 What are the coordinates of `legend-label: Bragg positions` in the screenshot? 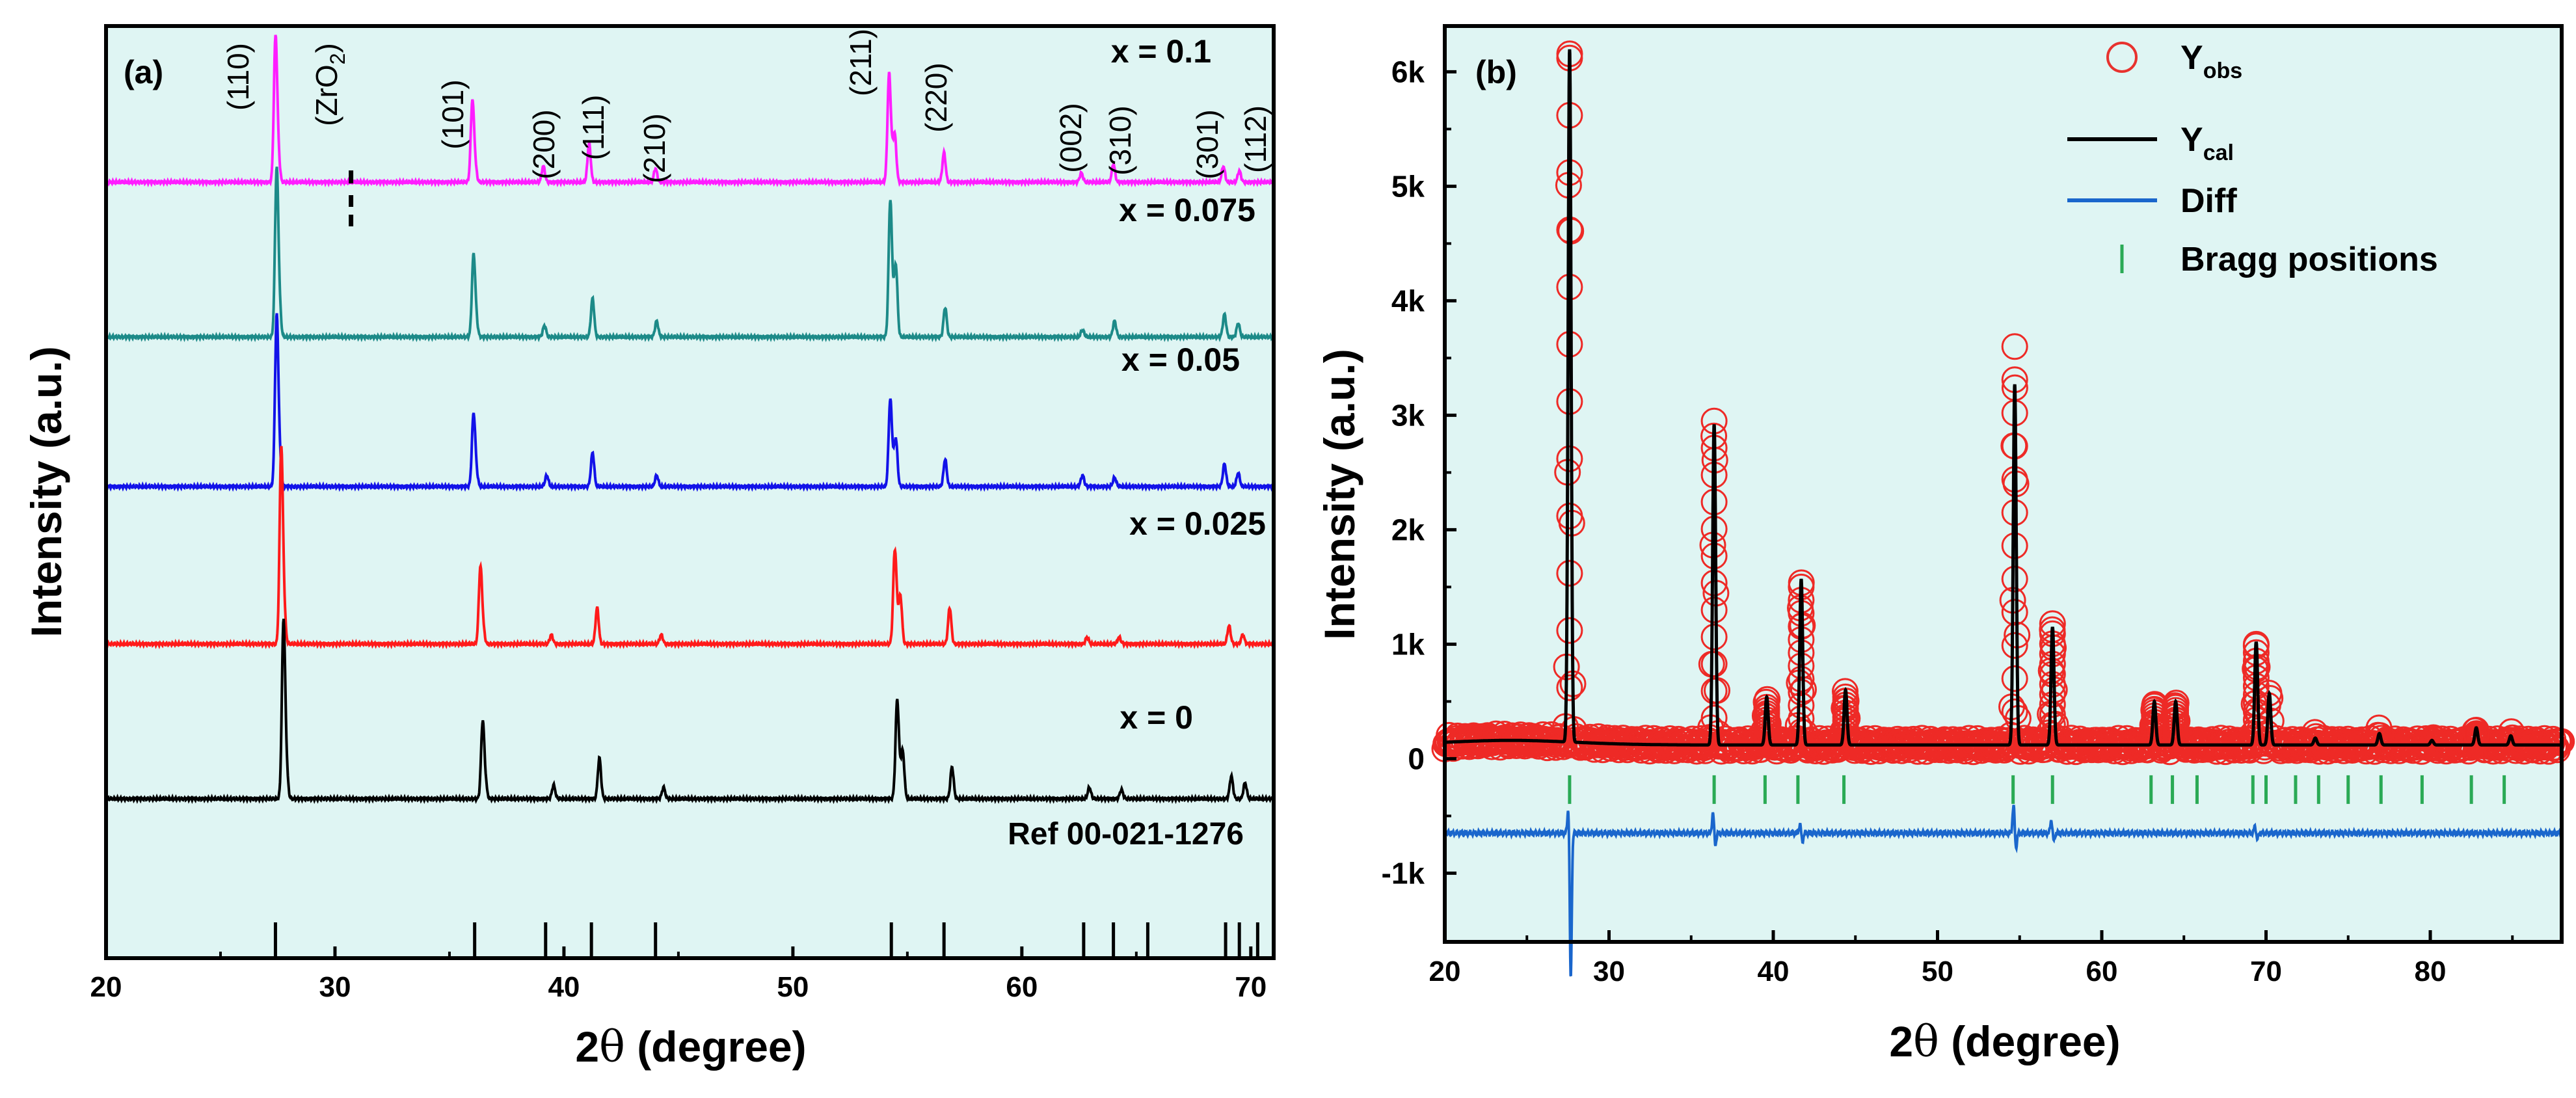 It's located at (2309, 259).